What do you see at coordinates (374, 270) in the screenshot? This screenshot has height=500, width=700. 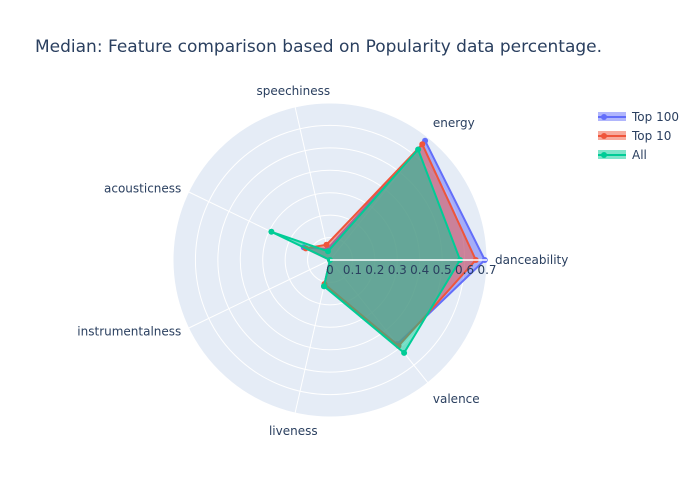 I see `radial-tick-label: 0.2` at bounding box center [374, 270].